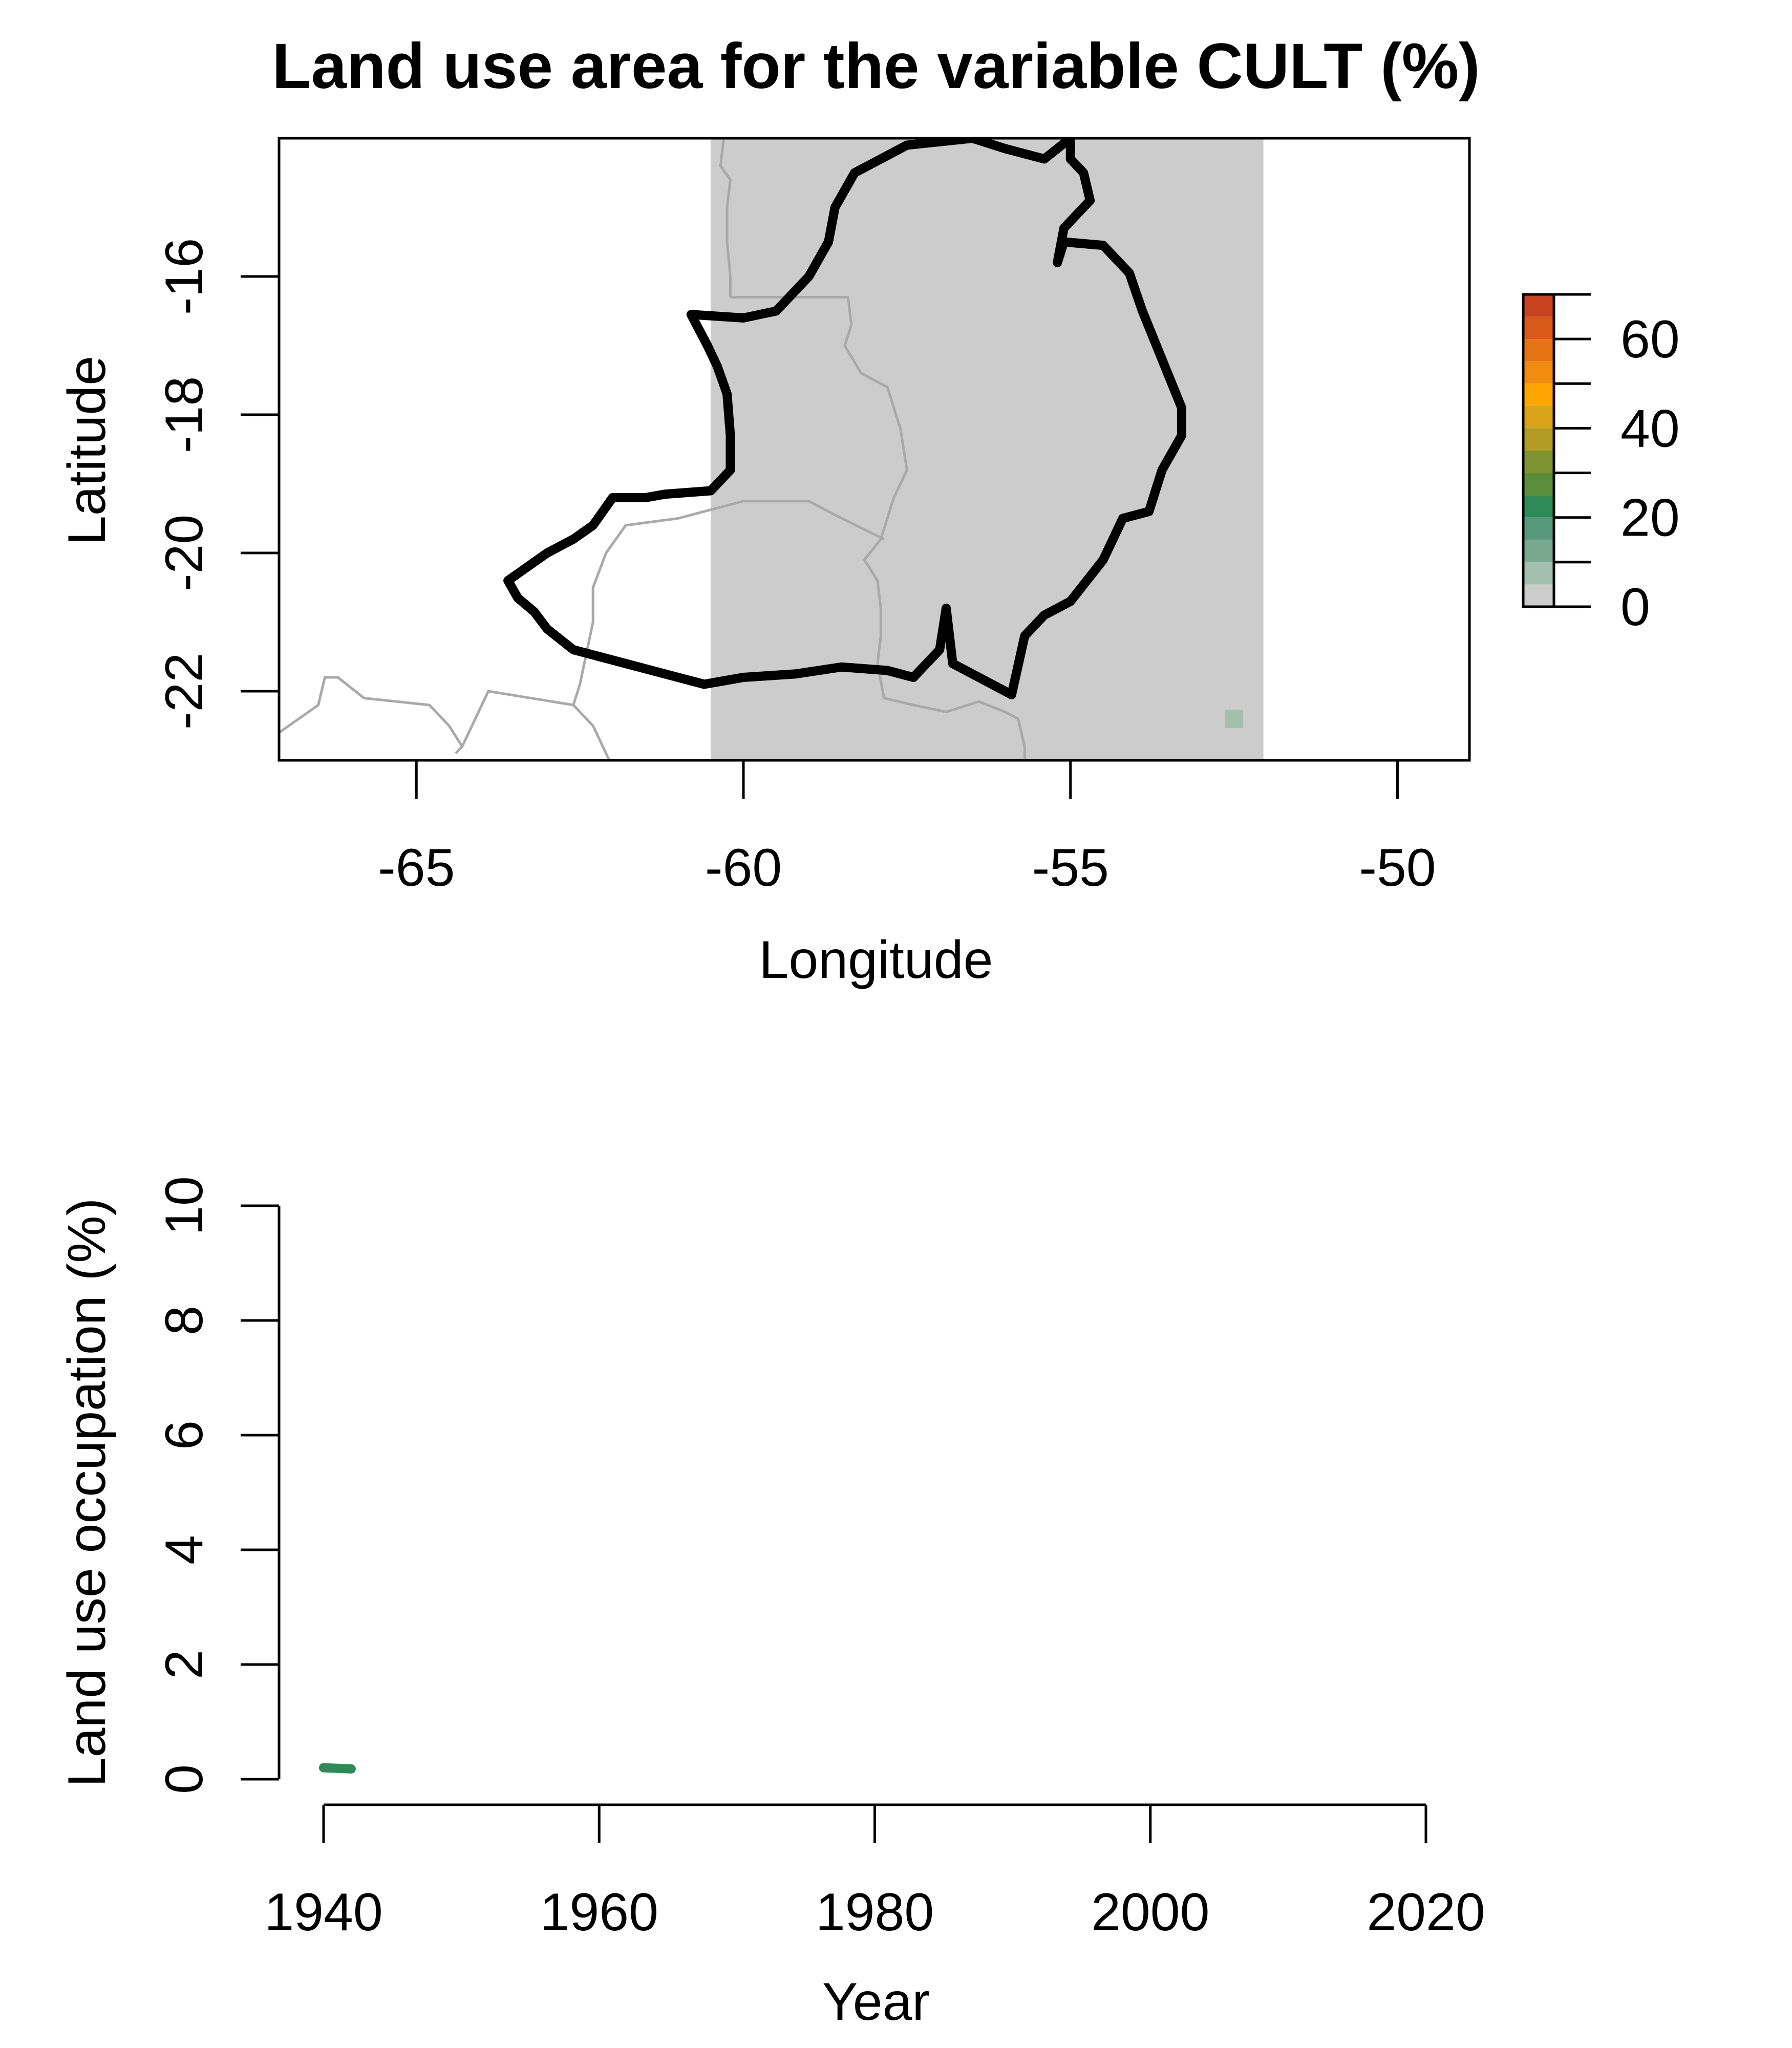 Image resolution: width=1792 pixels, height=2048 pixels. I want to click on timeseries-plot-area, so click(337, 1768).